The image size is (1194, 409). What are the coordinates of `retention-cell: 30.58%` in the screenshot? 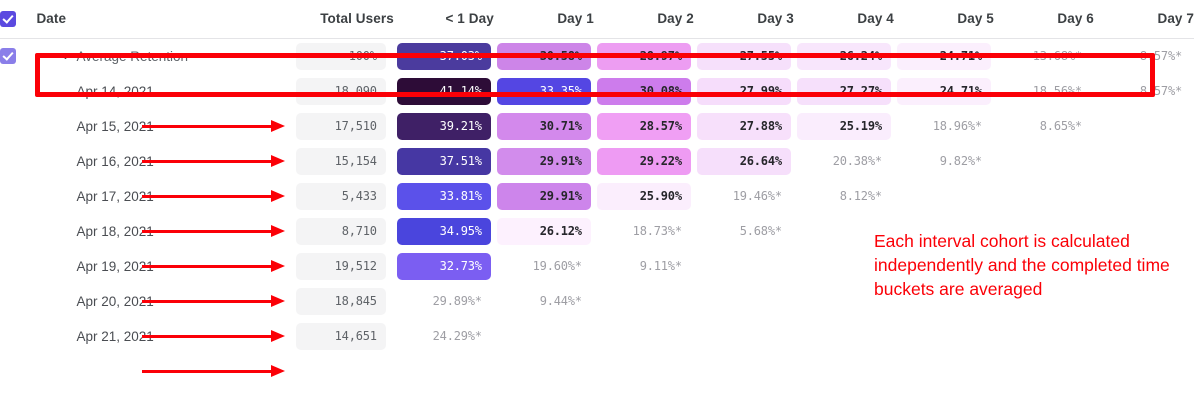 It's located at (544, 56).